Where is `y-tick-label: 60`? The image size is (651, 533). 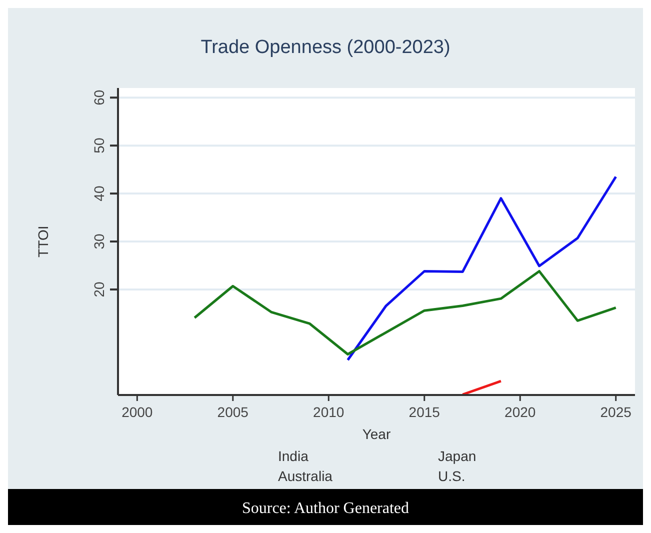 y-tick-label: 60 is located at coordinates (99, 98).